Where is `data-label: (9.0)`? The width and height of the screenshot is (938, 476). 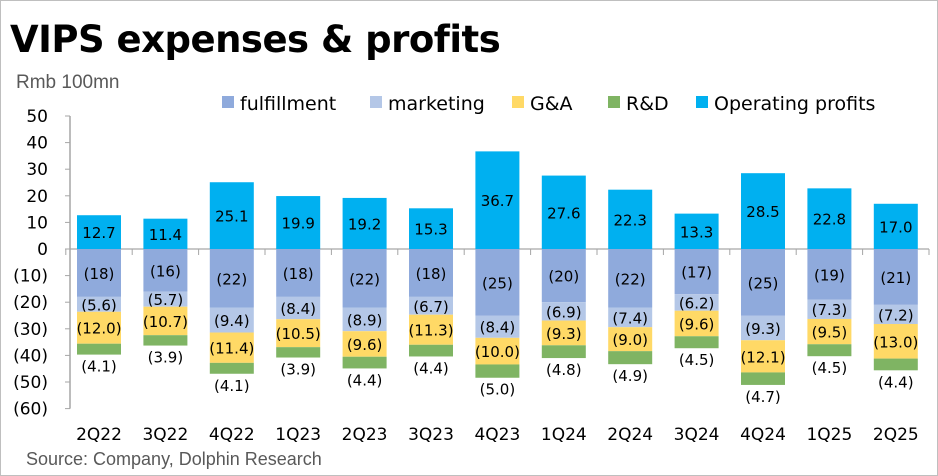
data-label: (9.0) is located at coordinates (630, 340).